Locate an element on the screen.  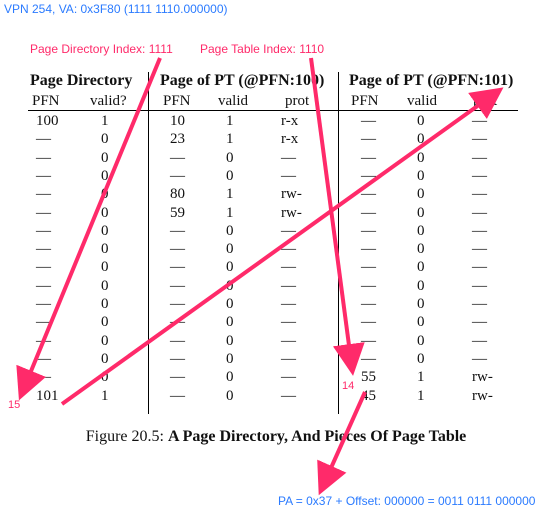
cell-pt100-pfn: 10 is located at coordinates (177, 121).